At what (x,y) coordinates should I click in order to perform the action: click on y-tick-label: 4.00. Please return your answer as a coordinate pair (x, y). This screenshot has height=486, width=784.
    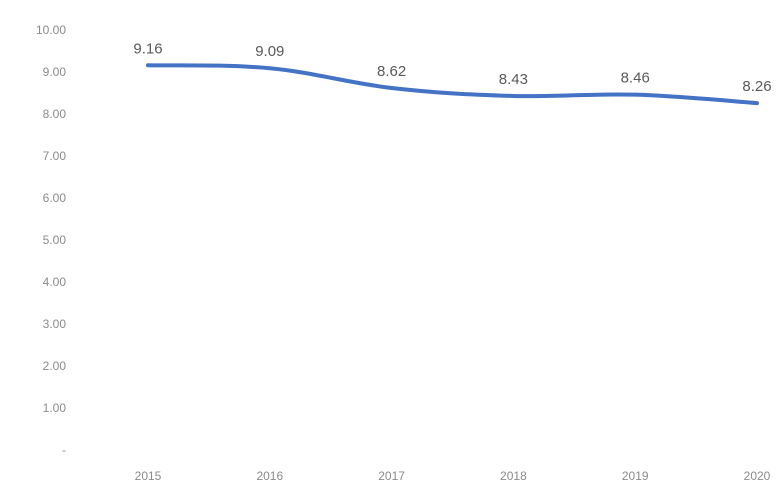
    Looking at the image, I should click on (55, 282).